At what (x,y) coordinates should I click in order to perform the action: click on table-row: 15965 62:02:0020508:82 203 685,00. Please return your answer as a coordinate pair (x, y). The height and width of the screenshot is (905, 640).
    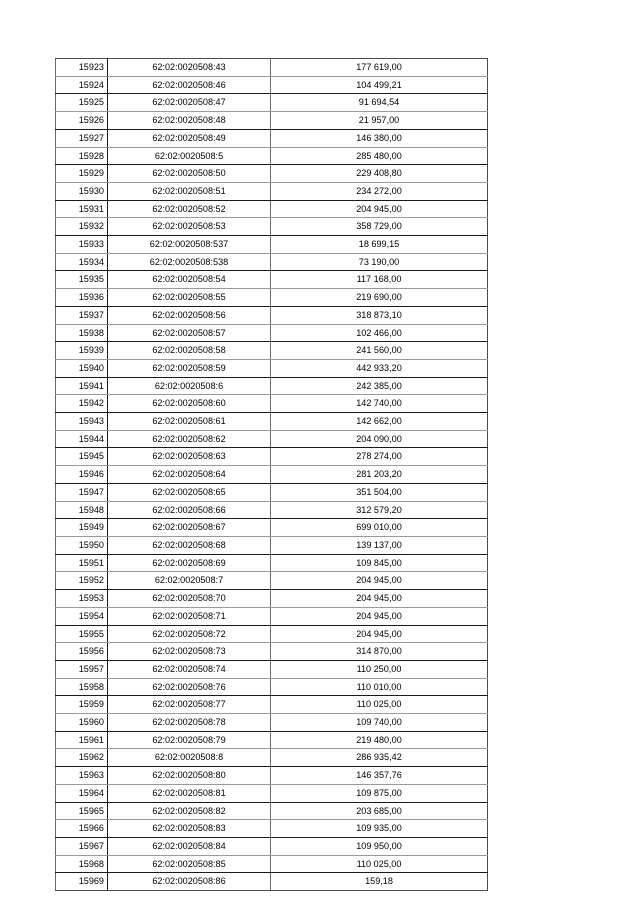
    Looking at the image, I should click on (271, 811).